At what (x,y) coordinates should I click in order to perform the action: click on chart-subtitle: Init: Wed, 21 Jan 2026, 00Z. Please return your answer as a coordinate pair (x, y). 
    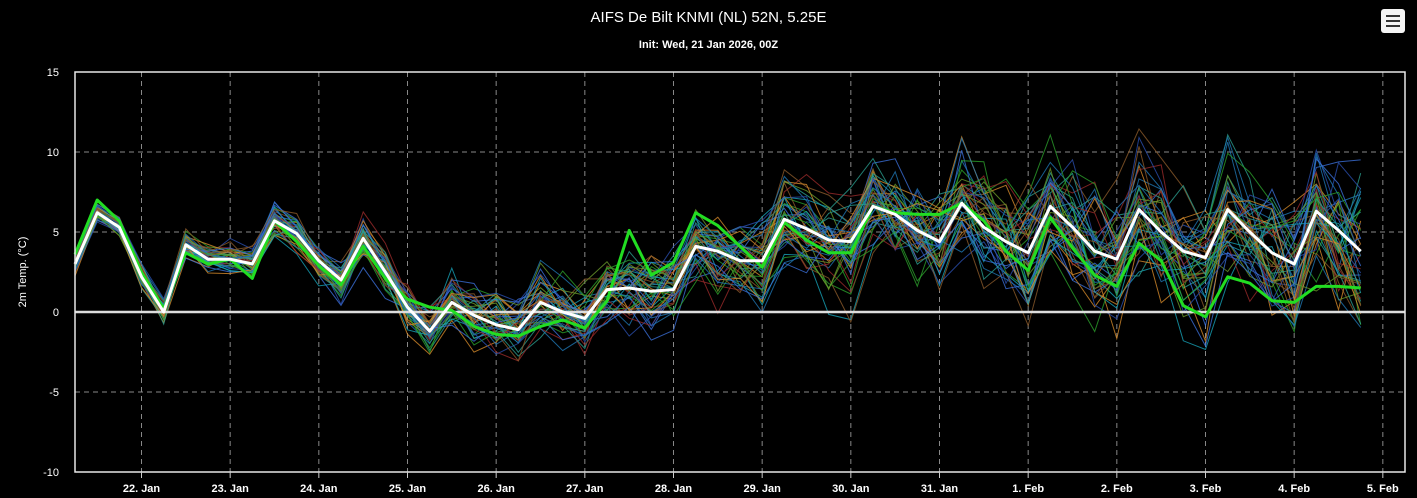
    Looking at the image, I should click on (708, 45).